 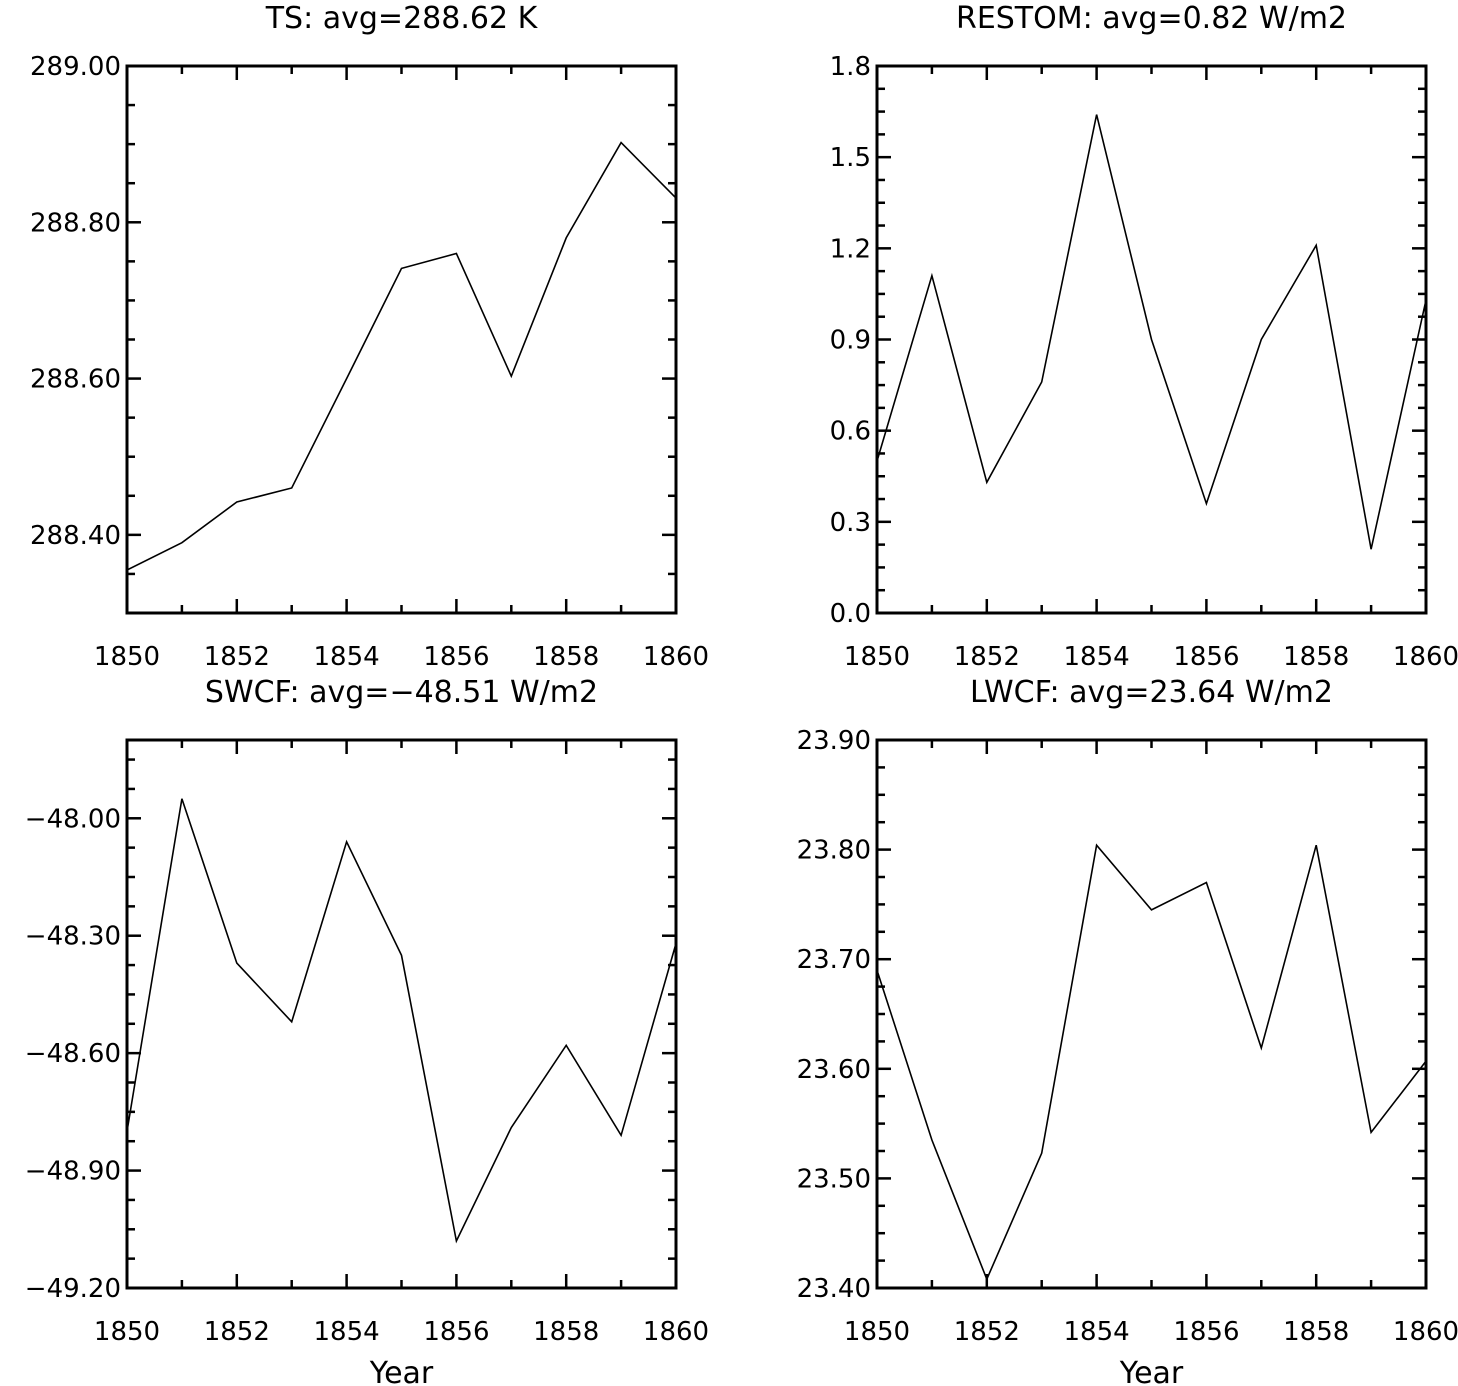 What do you see at coordinates (1151, 18) in the screenshot?
I see `panel-title: RESTOM: avg=0.82 W/m2` at bounding box center [1151, 18].